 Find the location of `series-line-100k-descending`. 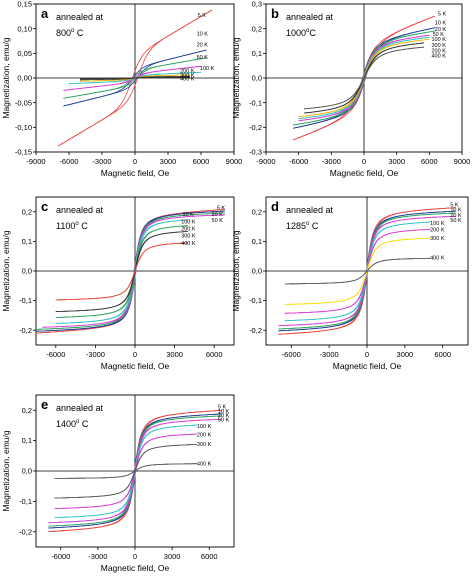

series-line-100k-descending is located at coordinates (357, 271).